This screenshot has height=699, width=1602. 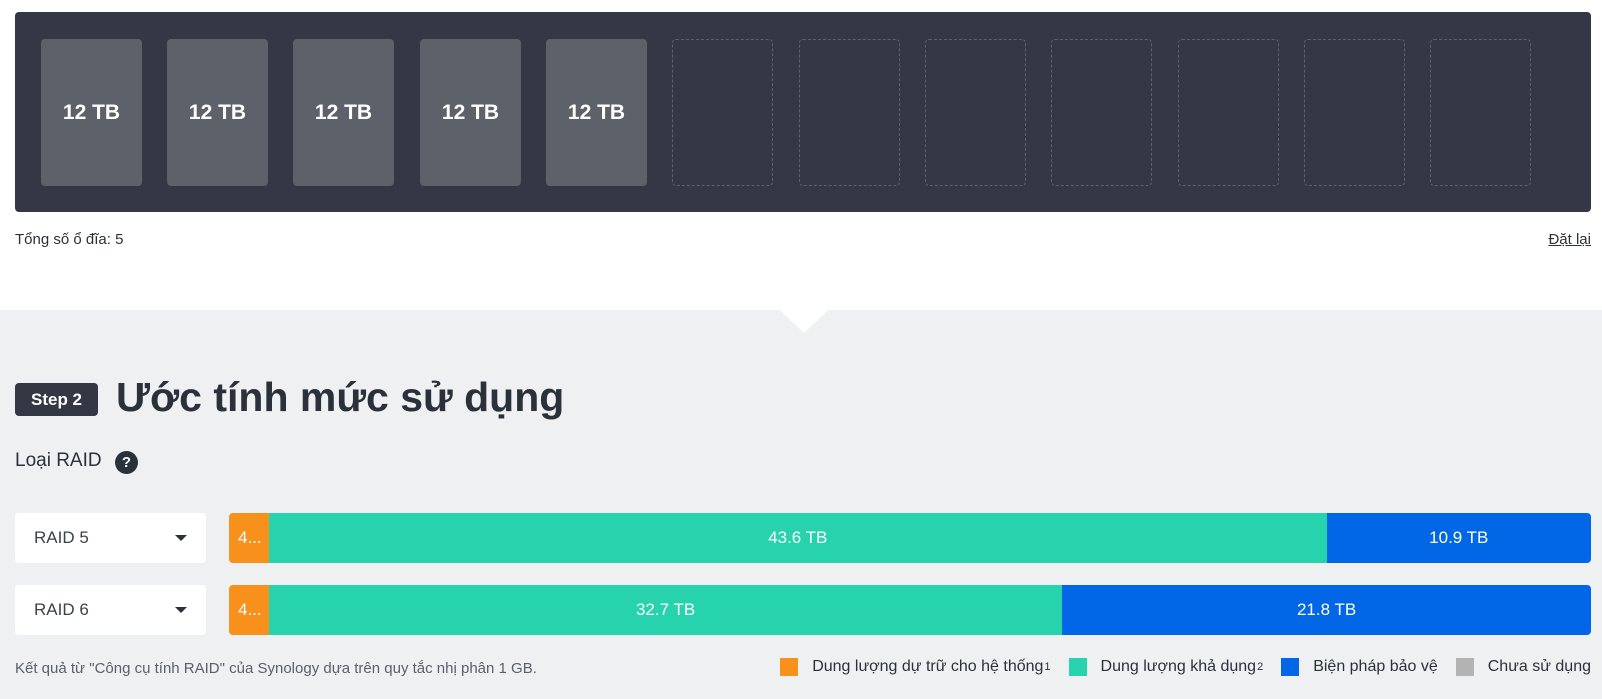 What do you see at coordinates (61, 609) in the screenshot?
I see `raid-type-value: RAID 6` at bounding box center [61, 609].